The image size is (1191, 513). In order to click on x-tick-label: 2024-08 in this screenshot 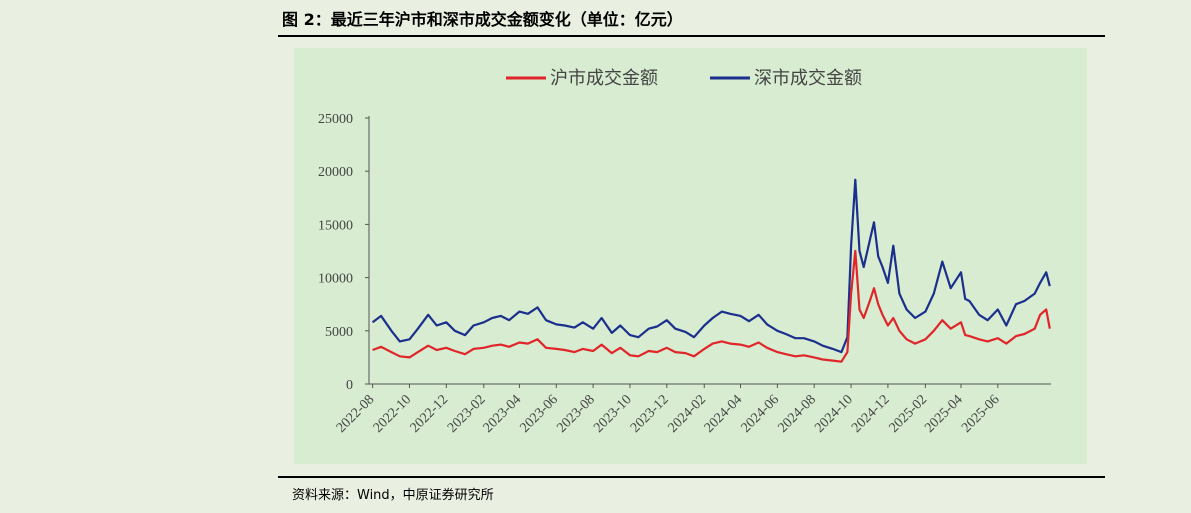, I will do `click(797, 414)`.